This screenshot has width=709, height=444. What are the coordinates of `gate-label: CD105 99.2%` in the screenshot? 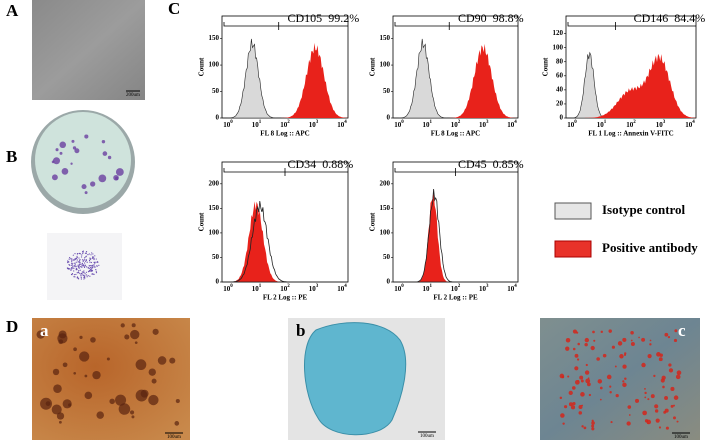 It's located at (324, 18).